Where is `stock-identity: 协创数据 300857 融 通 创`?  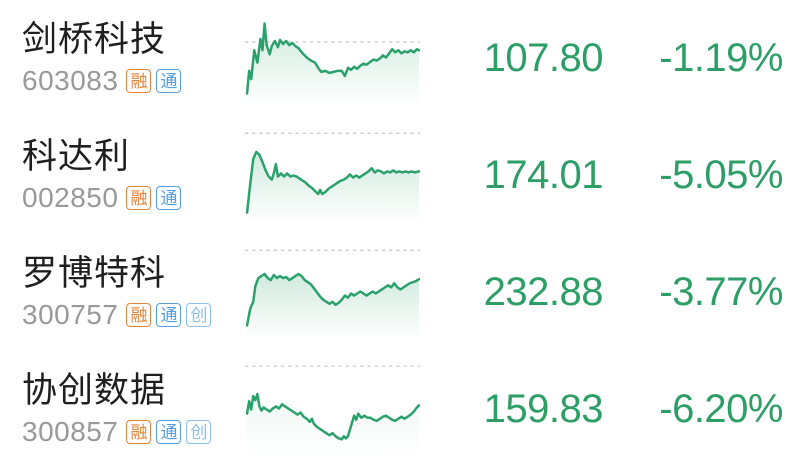
stock-identity: 协创数据 300857 融 通 创 is located at coordinates (122, 409).